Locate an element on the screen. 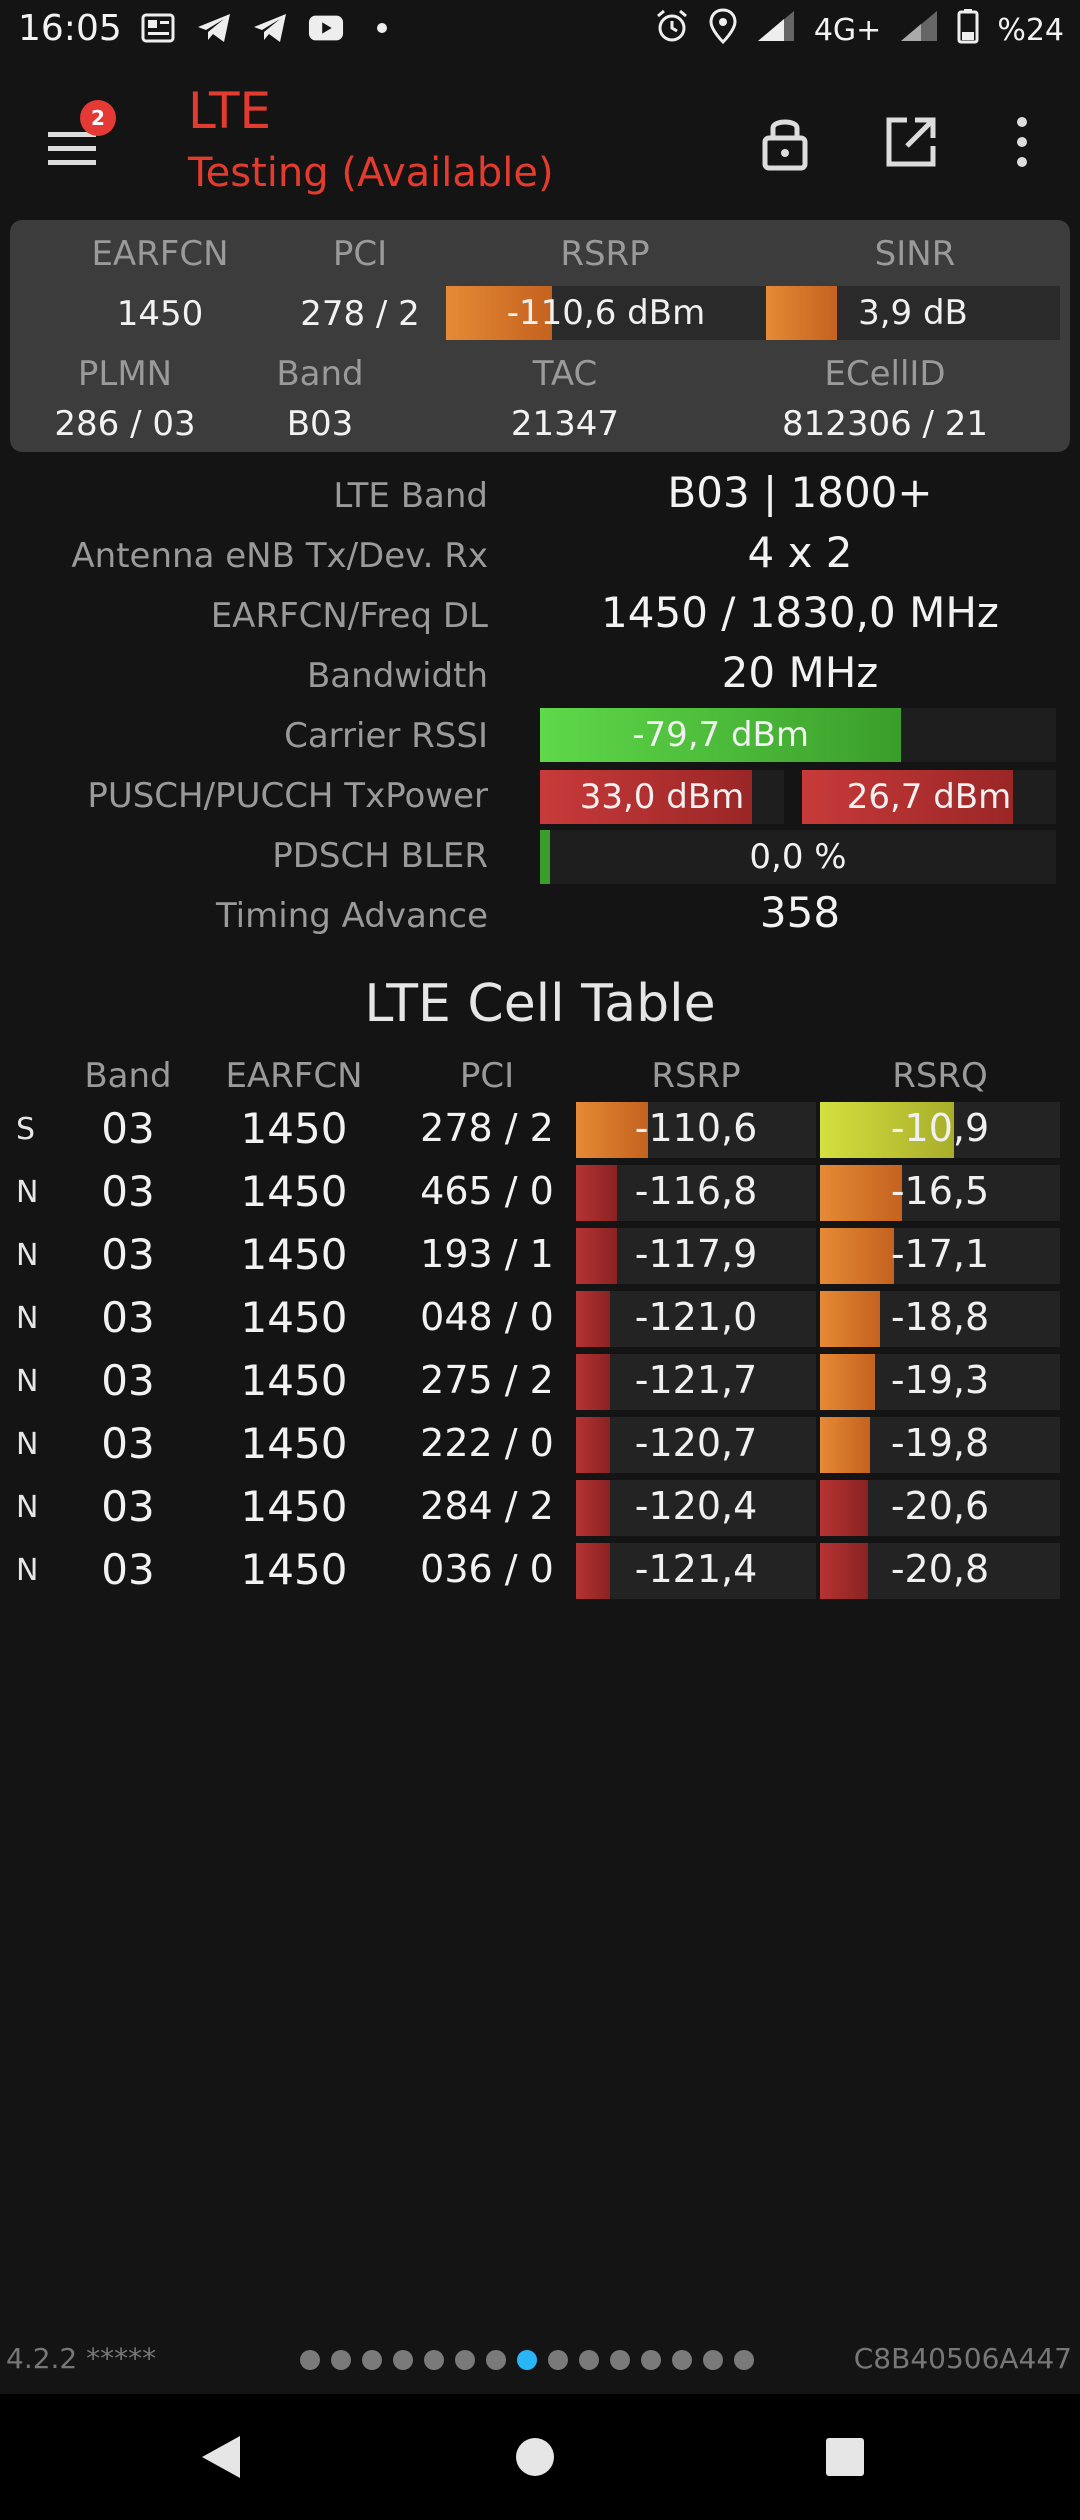 The width and height of the screenshot is (1080, 2520). cell-rsrq-value: -19,8 is located at coordinates (940, 1443).